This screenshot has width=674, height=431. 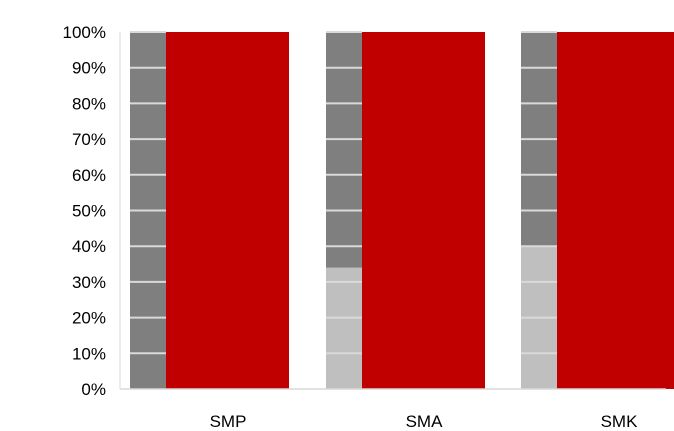 What do you see at coordinates (89, 353) in the screenshot?
I see `y-tick-label: 10%` at bounding box center [89, 353].